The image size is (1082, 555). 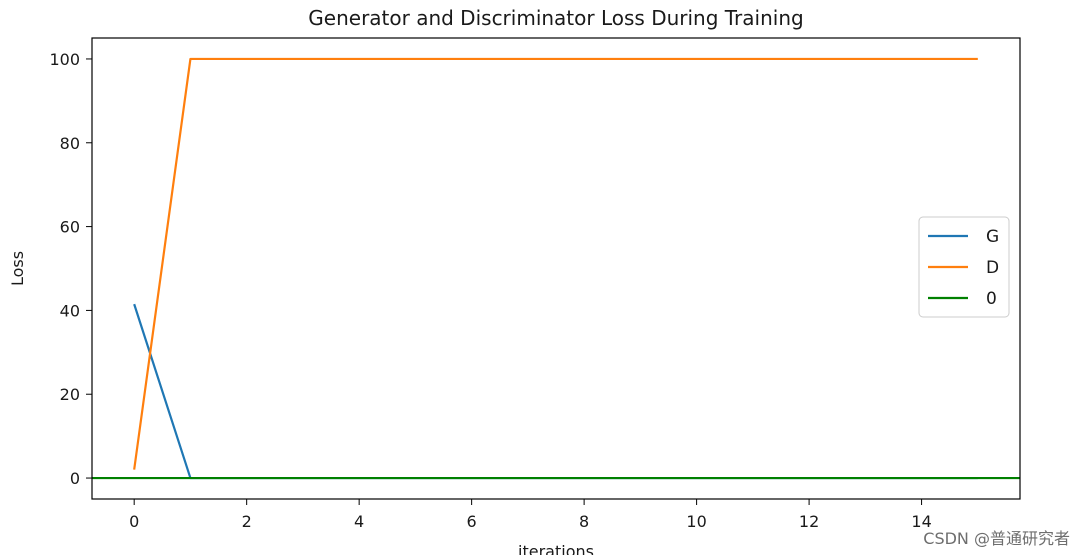 I want to click on x-tick-label: 2, so click(x=247, y=521).